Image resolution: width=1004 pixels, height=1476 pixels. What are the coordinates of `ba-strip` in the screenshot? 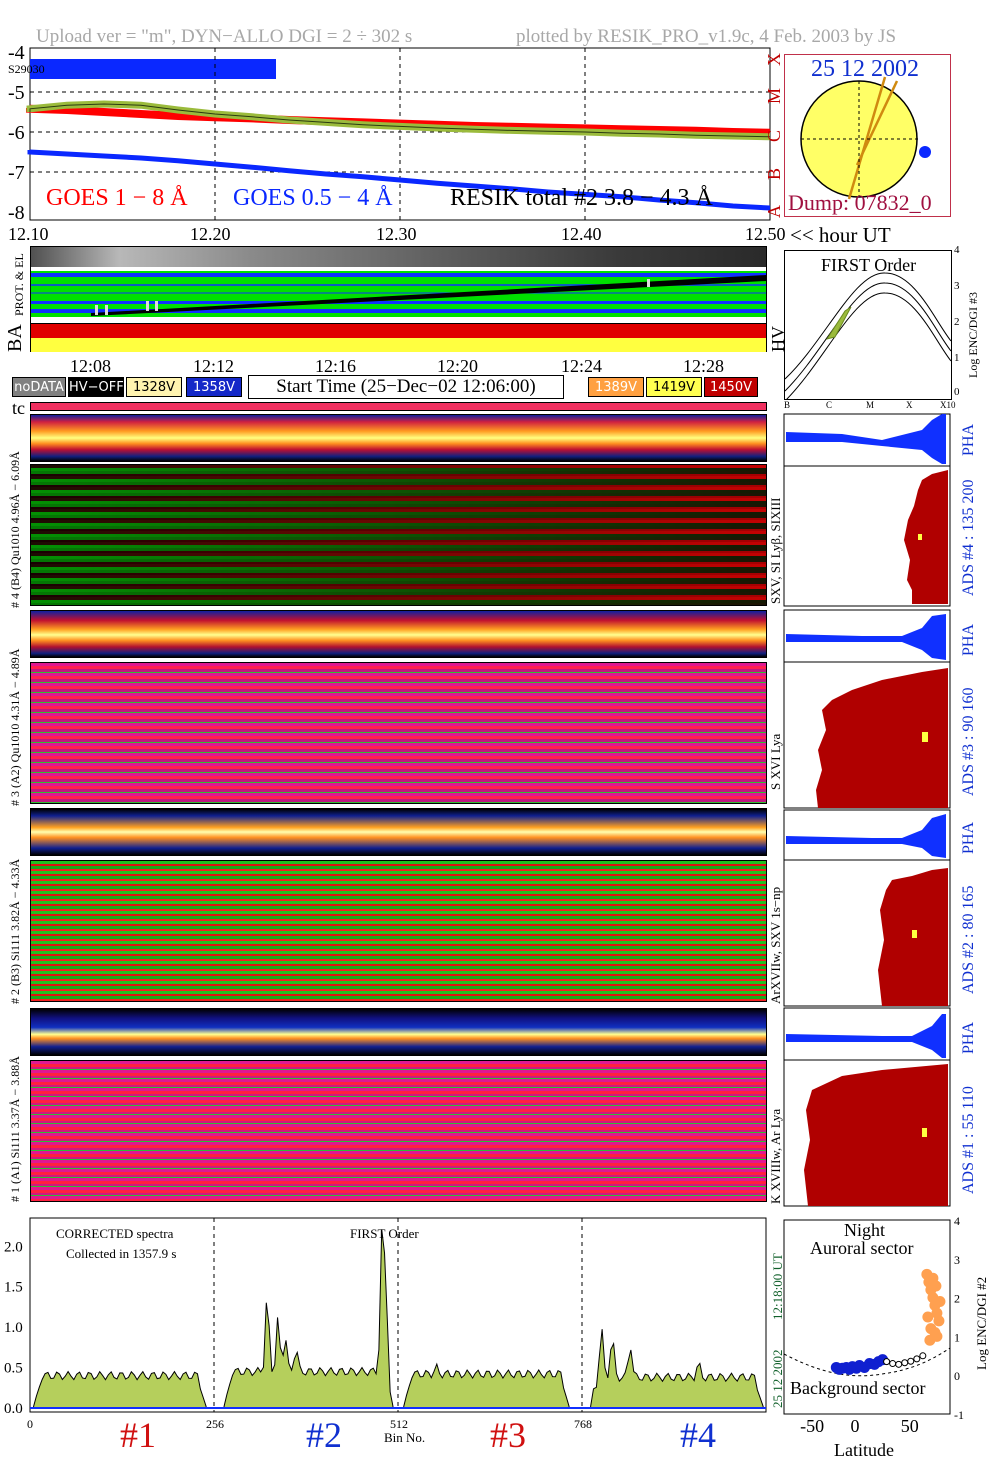 It's located at (398, 337).